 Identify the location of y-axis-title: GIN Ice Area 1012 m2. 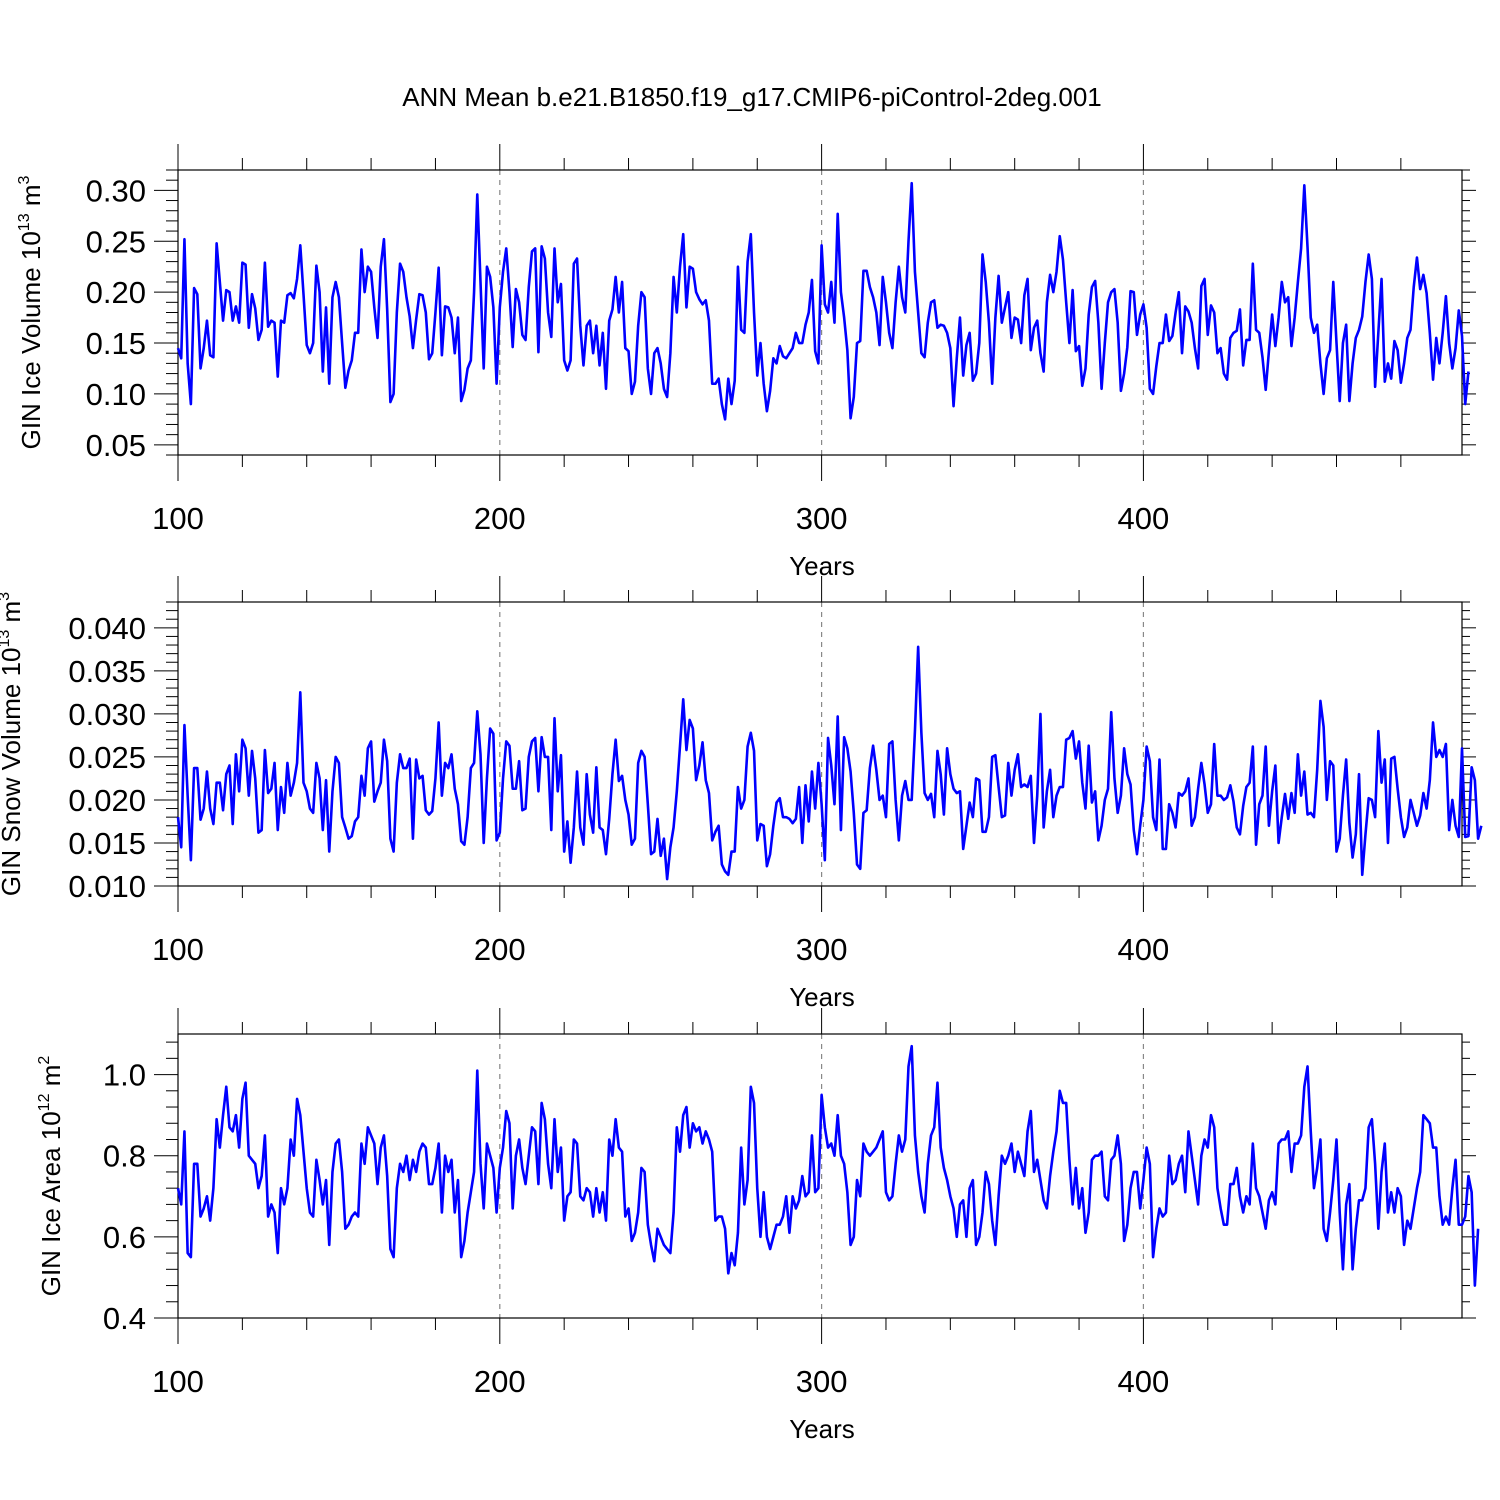
(51, 1176).